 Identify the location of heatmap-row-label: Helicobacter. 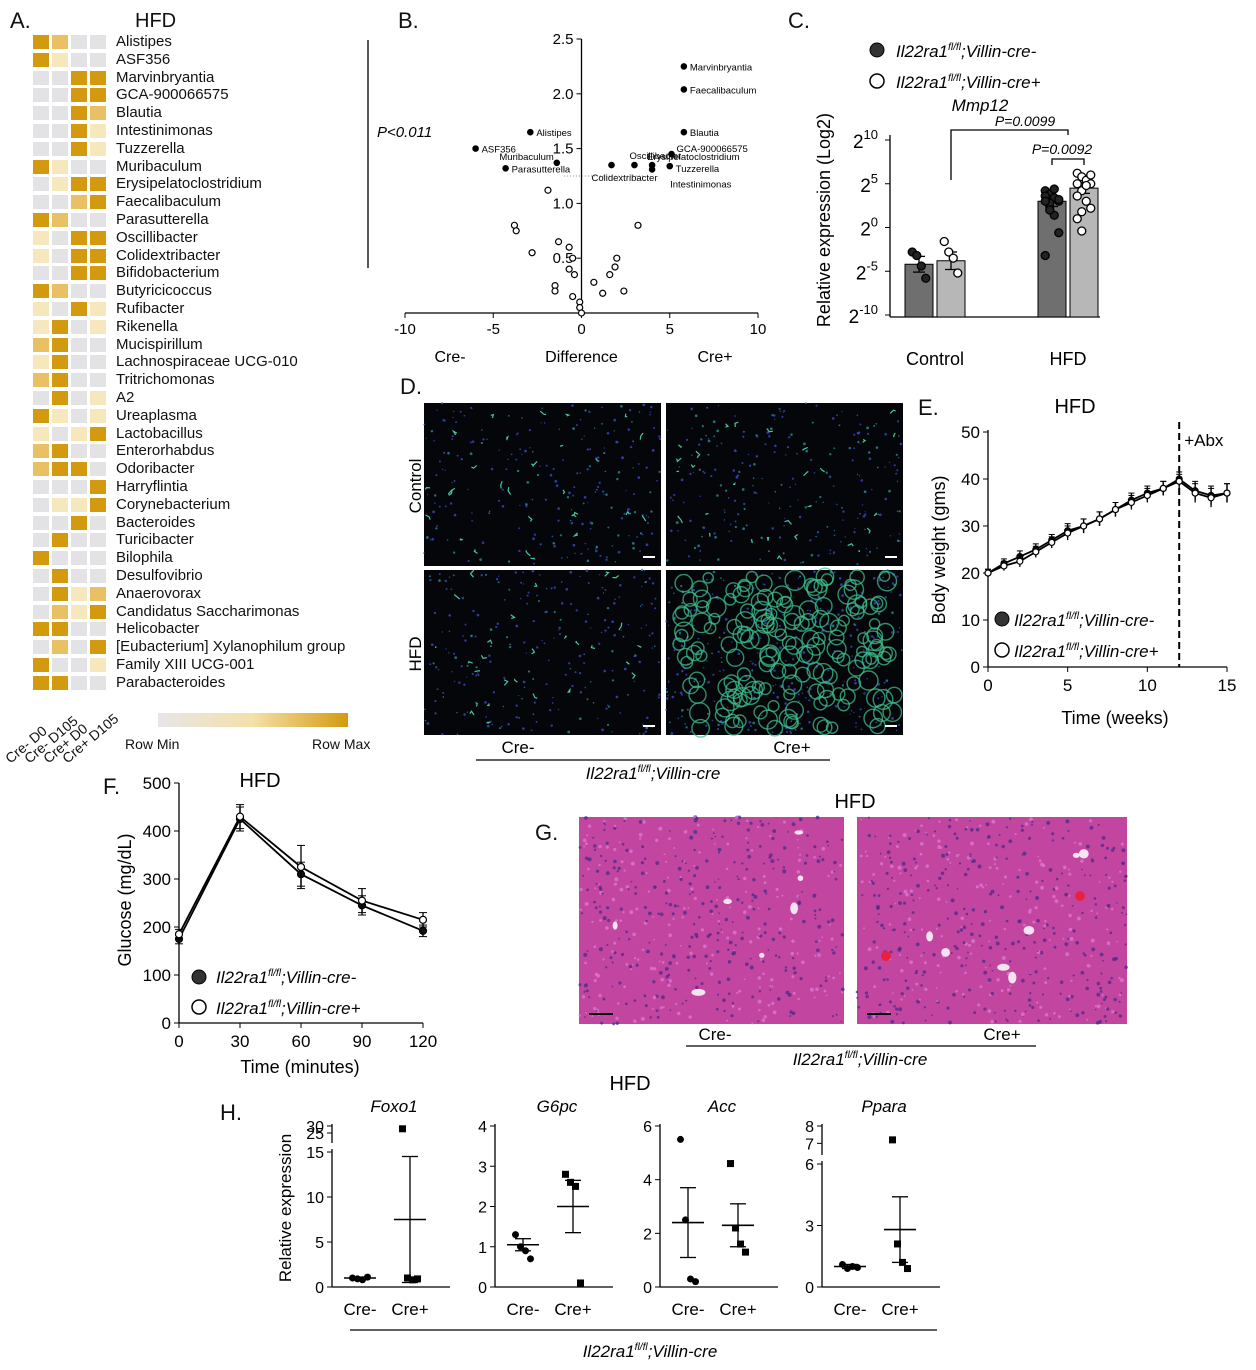
(158, 629).